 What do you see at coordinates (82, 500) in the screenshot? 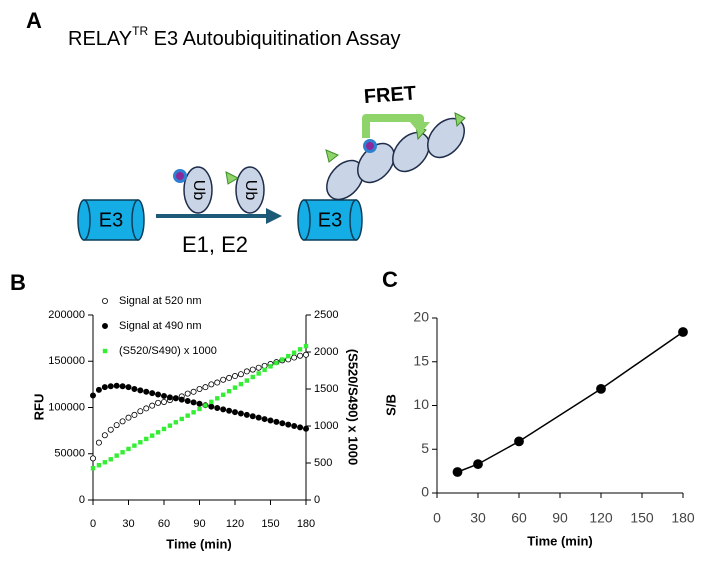
I see `y-tick-label: 0` at bounding box center [82, 500].